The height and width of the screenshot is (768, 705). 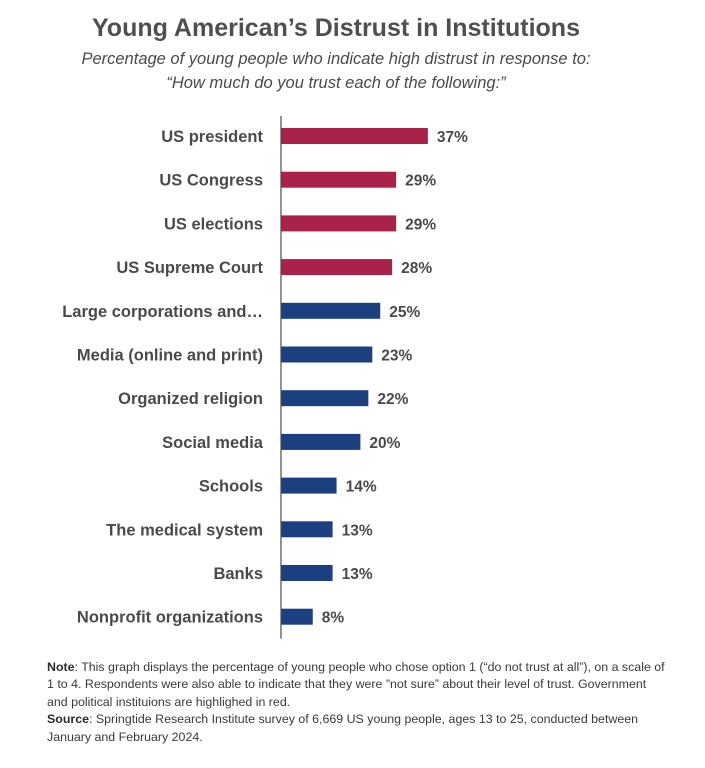 I want to click on category-label: Banks, so click(x=238, y=574).